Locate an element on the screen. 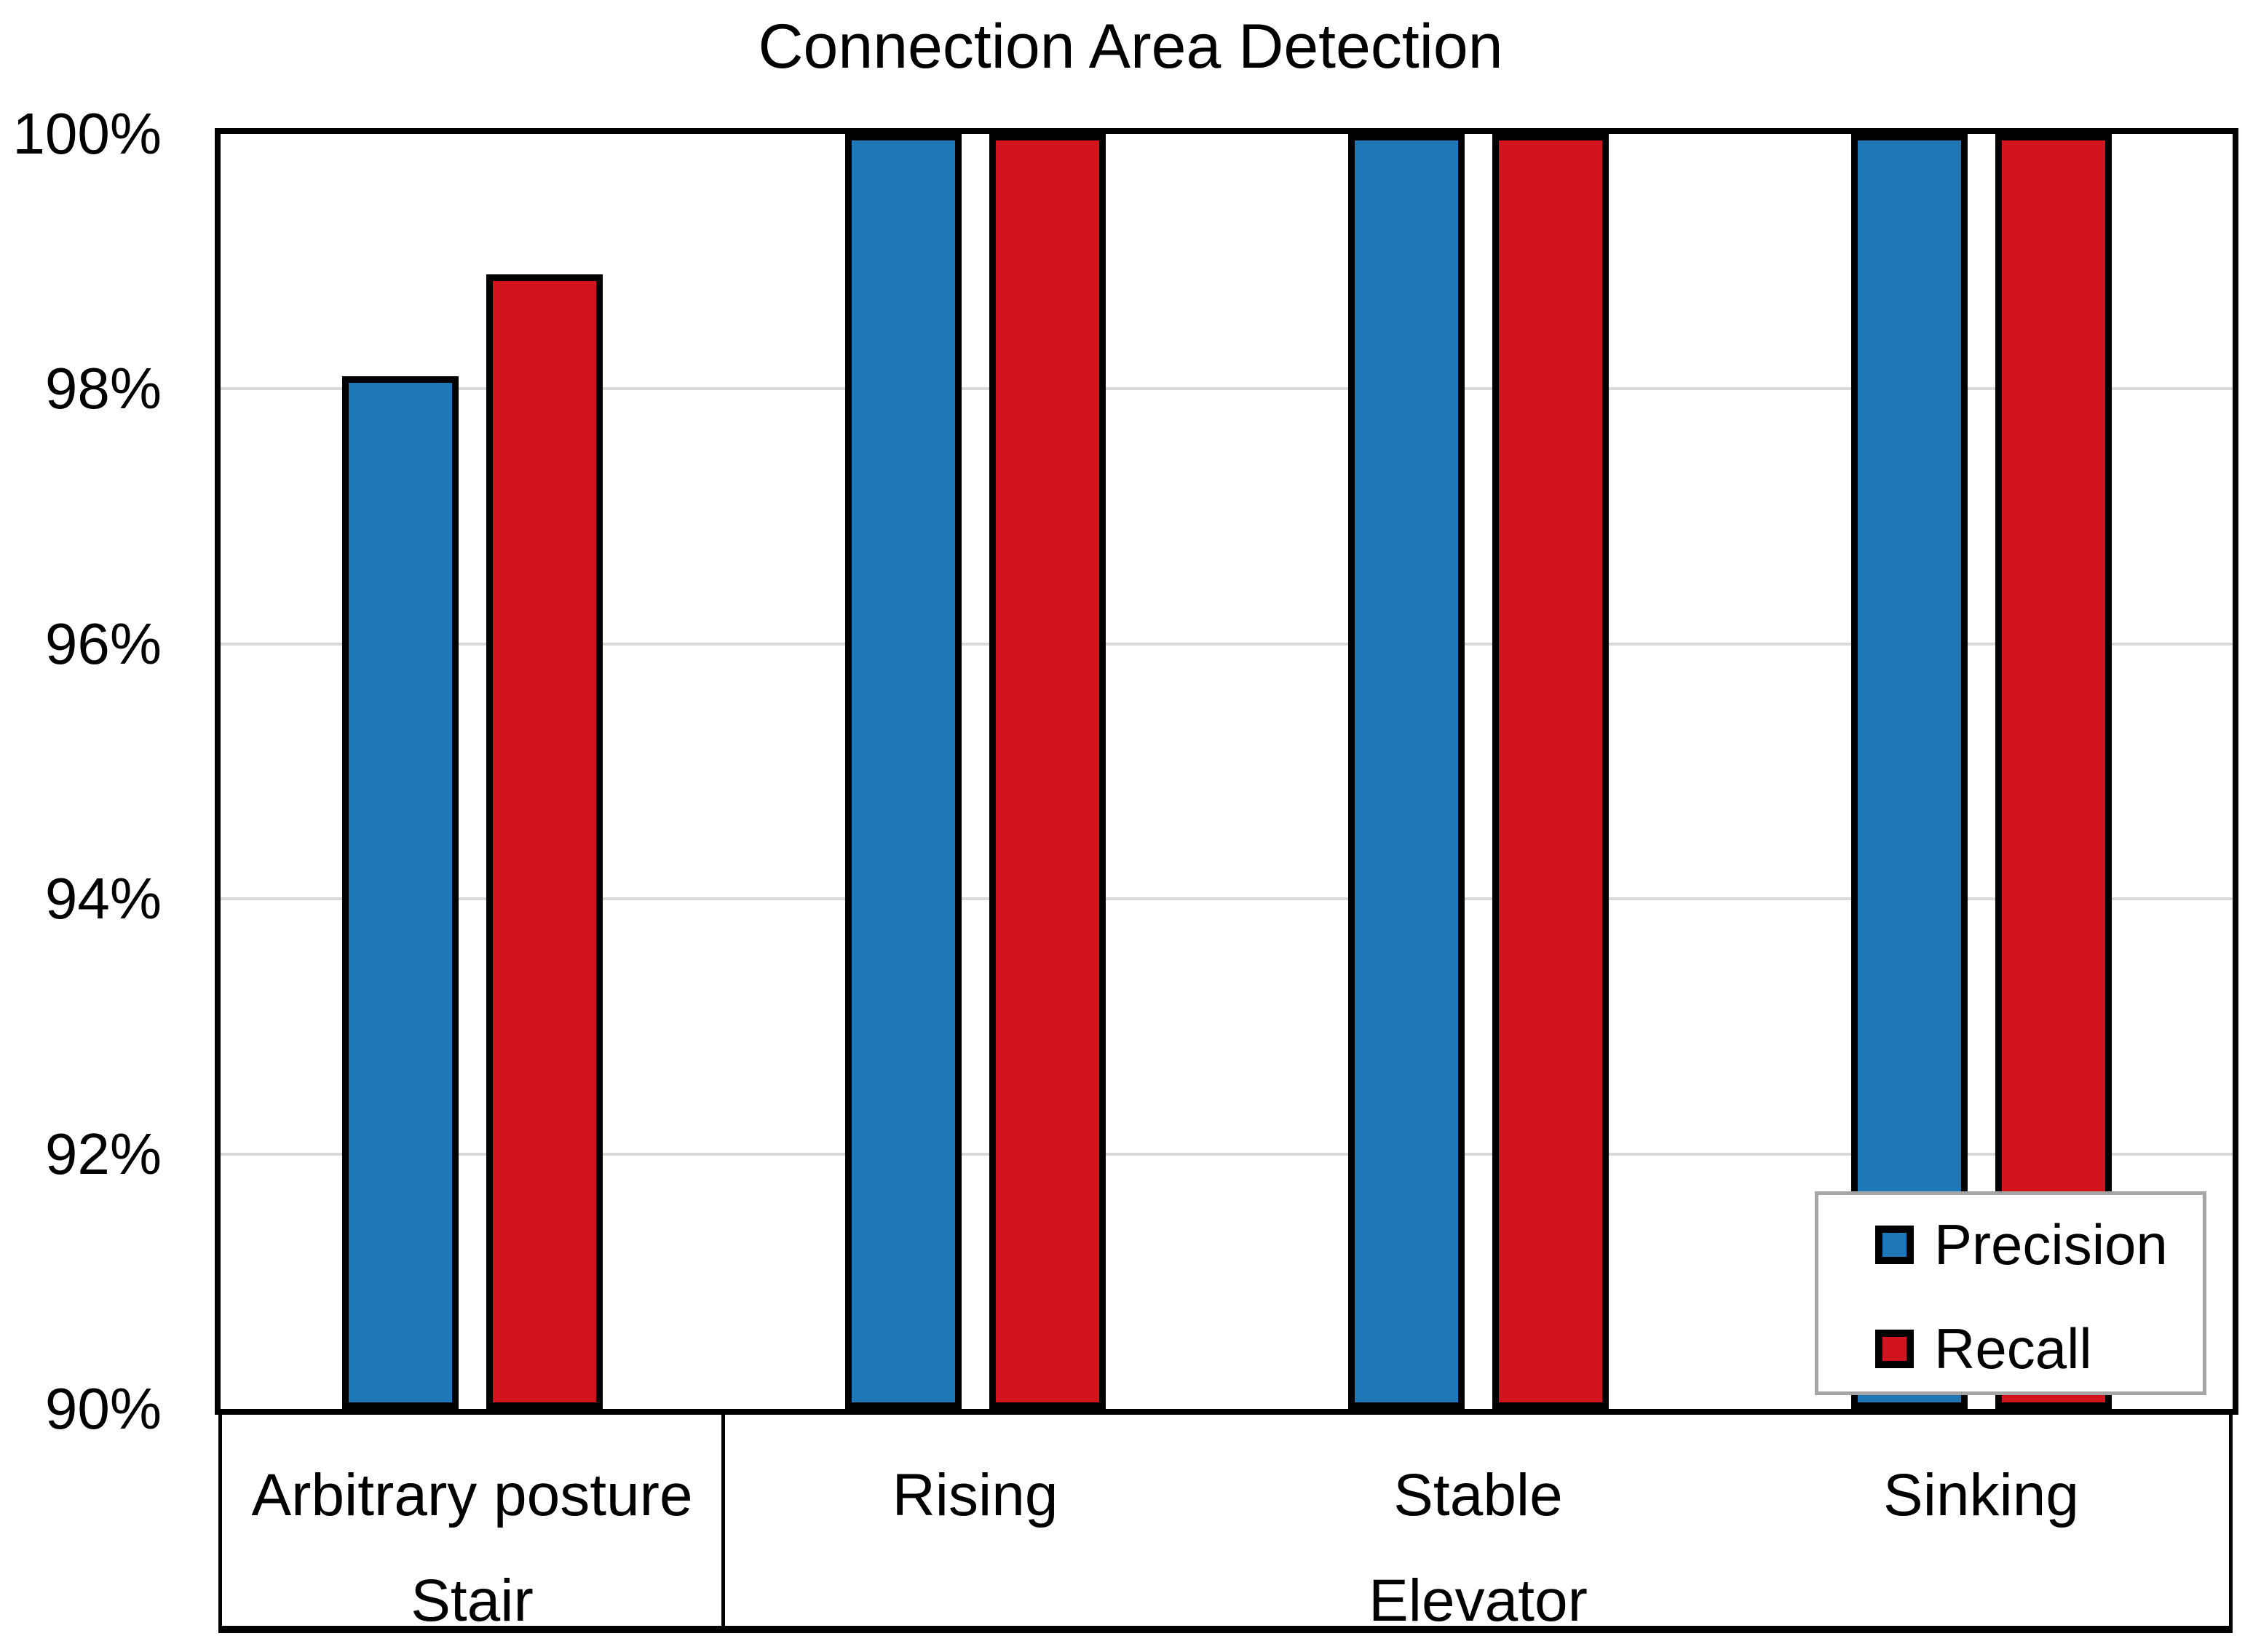 The width and height of the screenshot is (2261, 1652). legend-swatch-precision is located at coordinates (1894, 1244).